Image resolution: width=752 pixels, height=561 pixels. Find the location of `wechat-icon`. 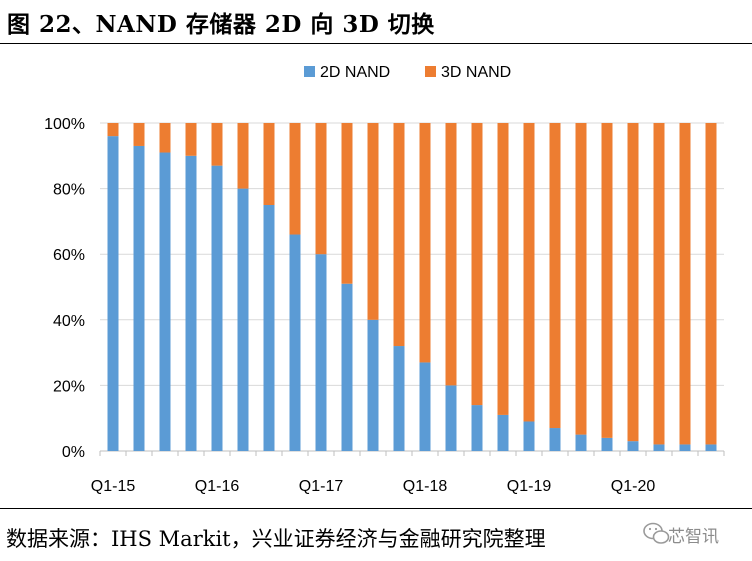

wechat-icon is located at coordinates (656, 533).